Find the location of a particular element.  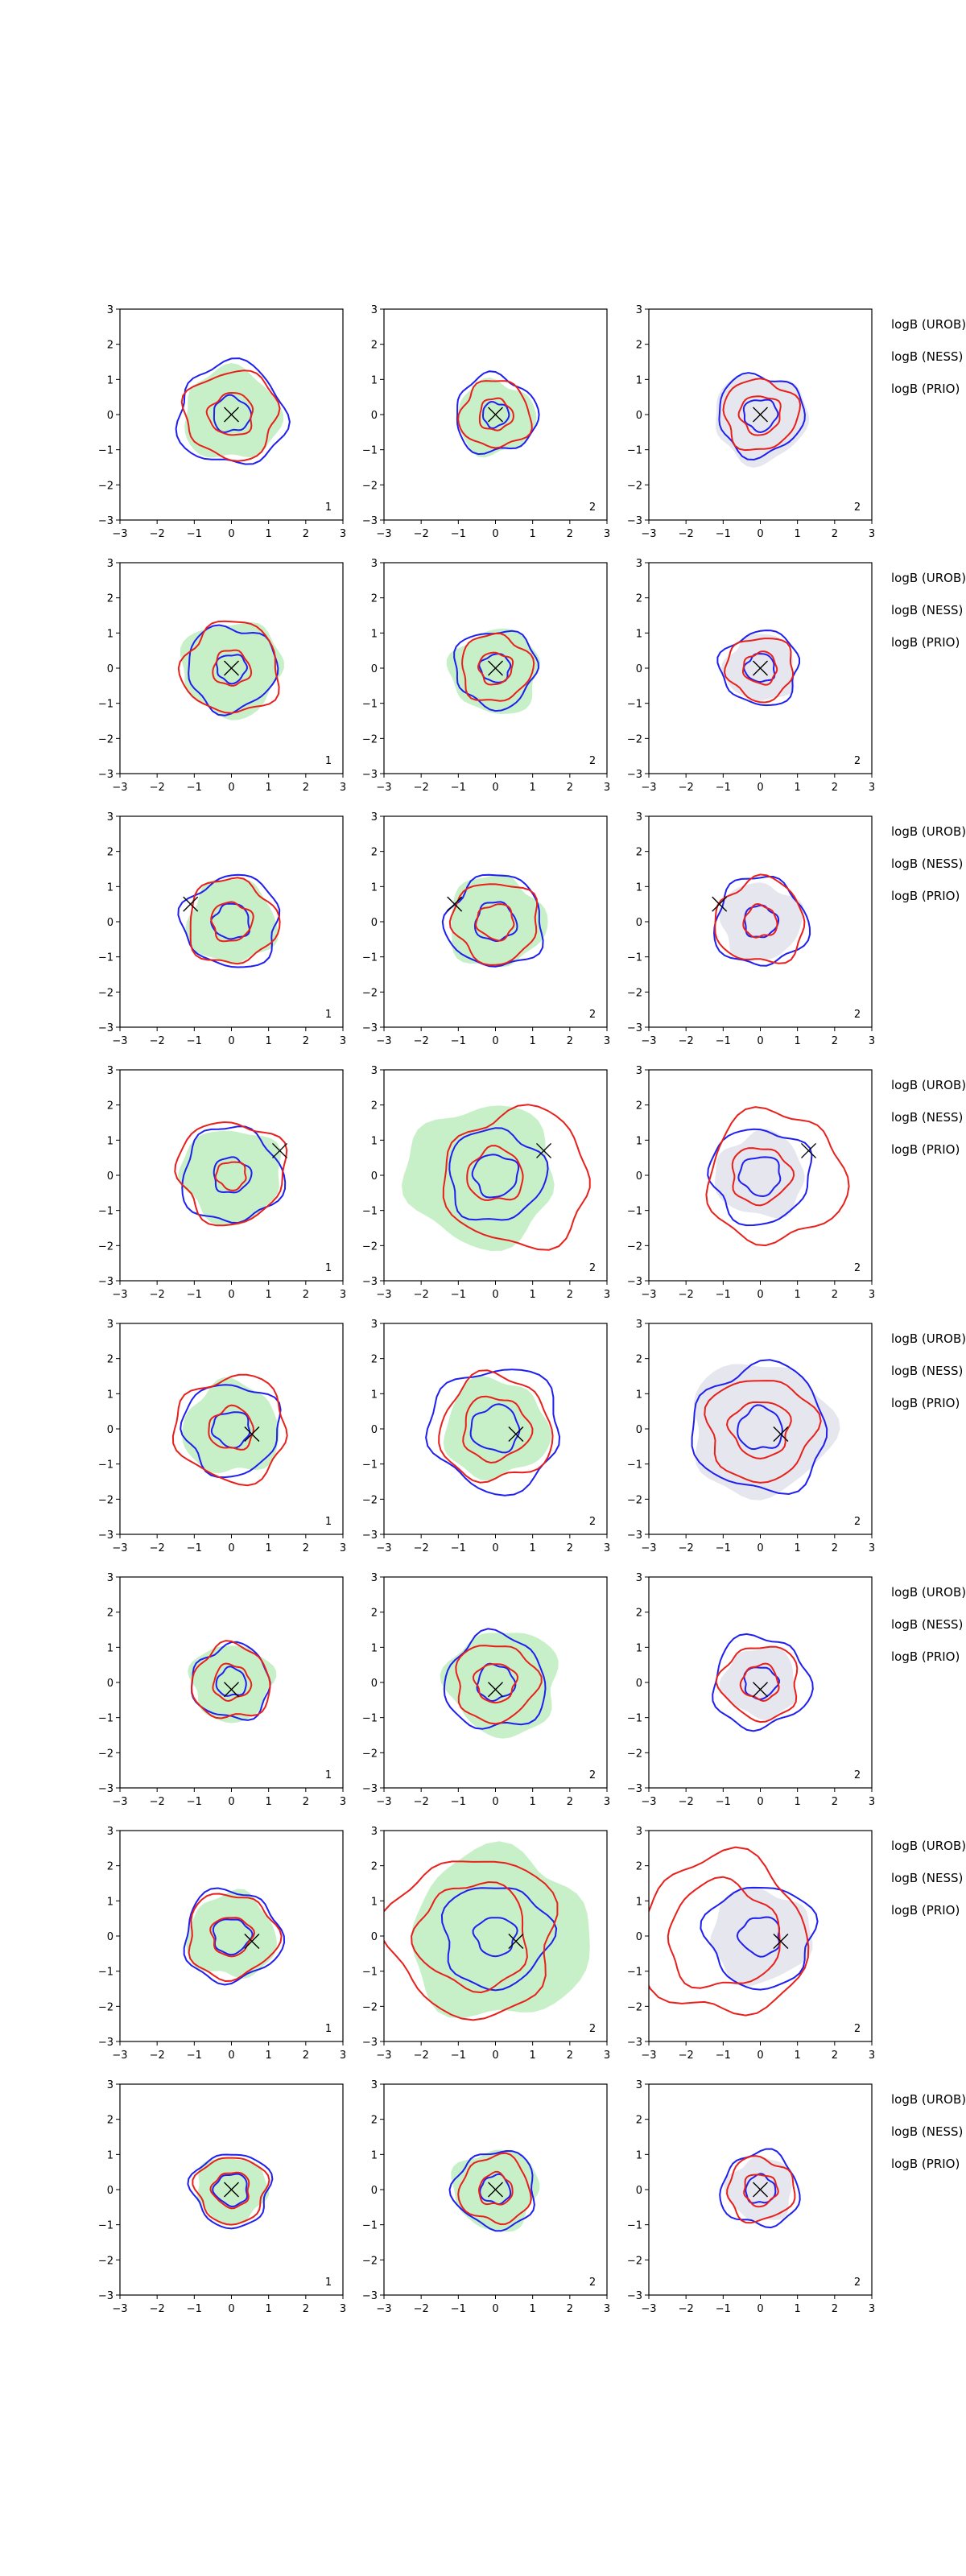

panel-r6-c3: −3 −2 −1 0 1 2 3 3 2 1 0 −1 −2 −3 2 is located at coordinates (751, 1690).